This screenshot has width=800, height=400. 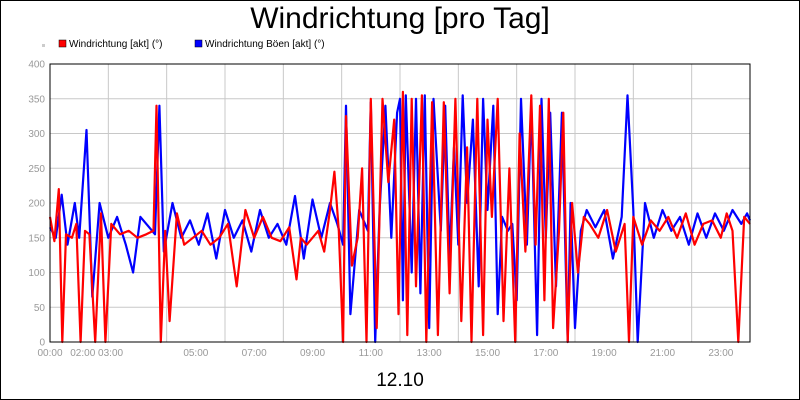 What do you see at coordinates (371, 353) in the screenshot?
I see `x-tick-label: 11:00` at bounding box center [371, 353].